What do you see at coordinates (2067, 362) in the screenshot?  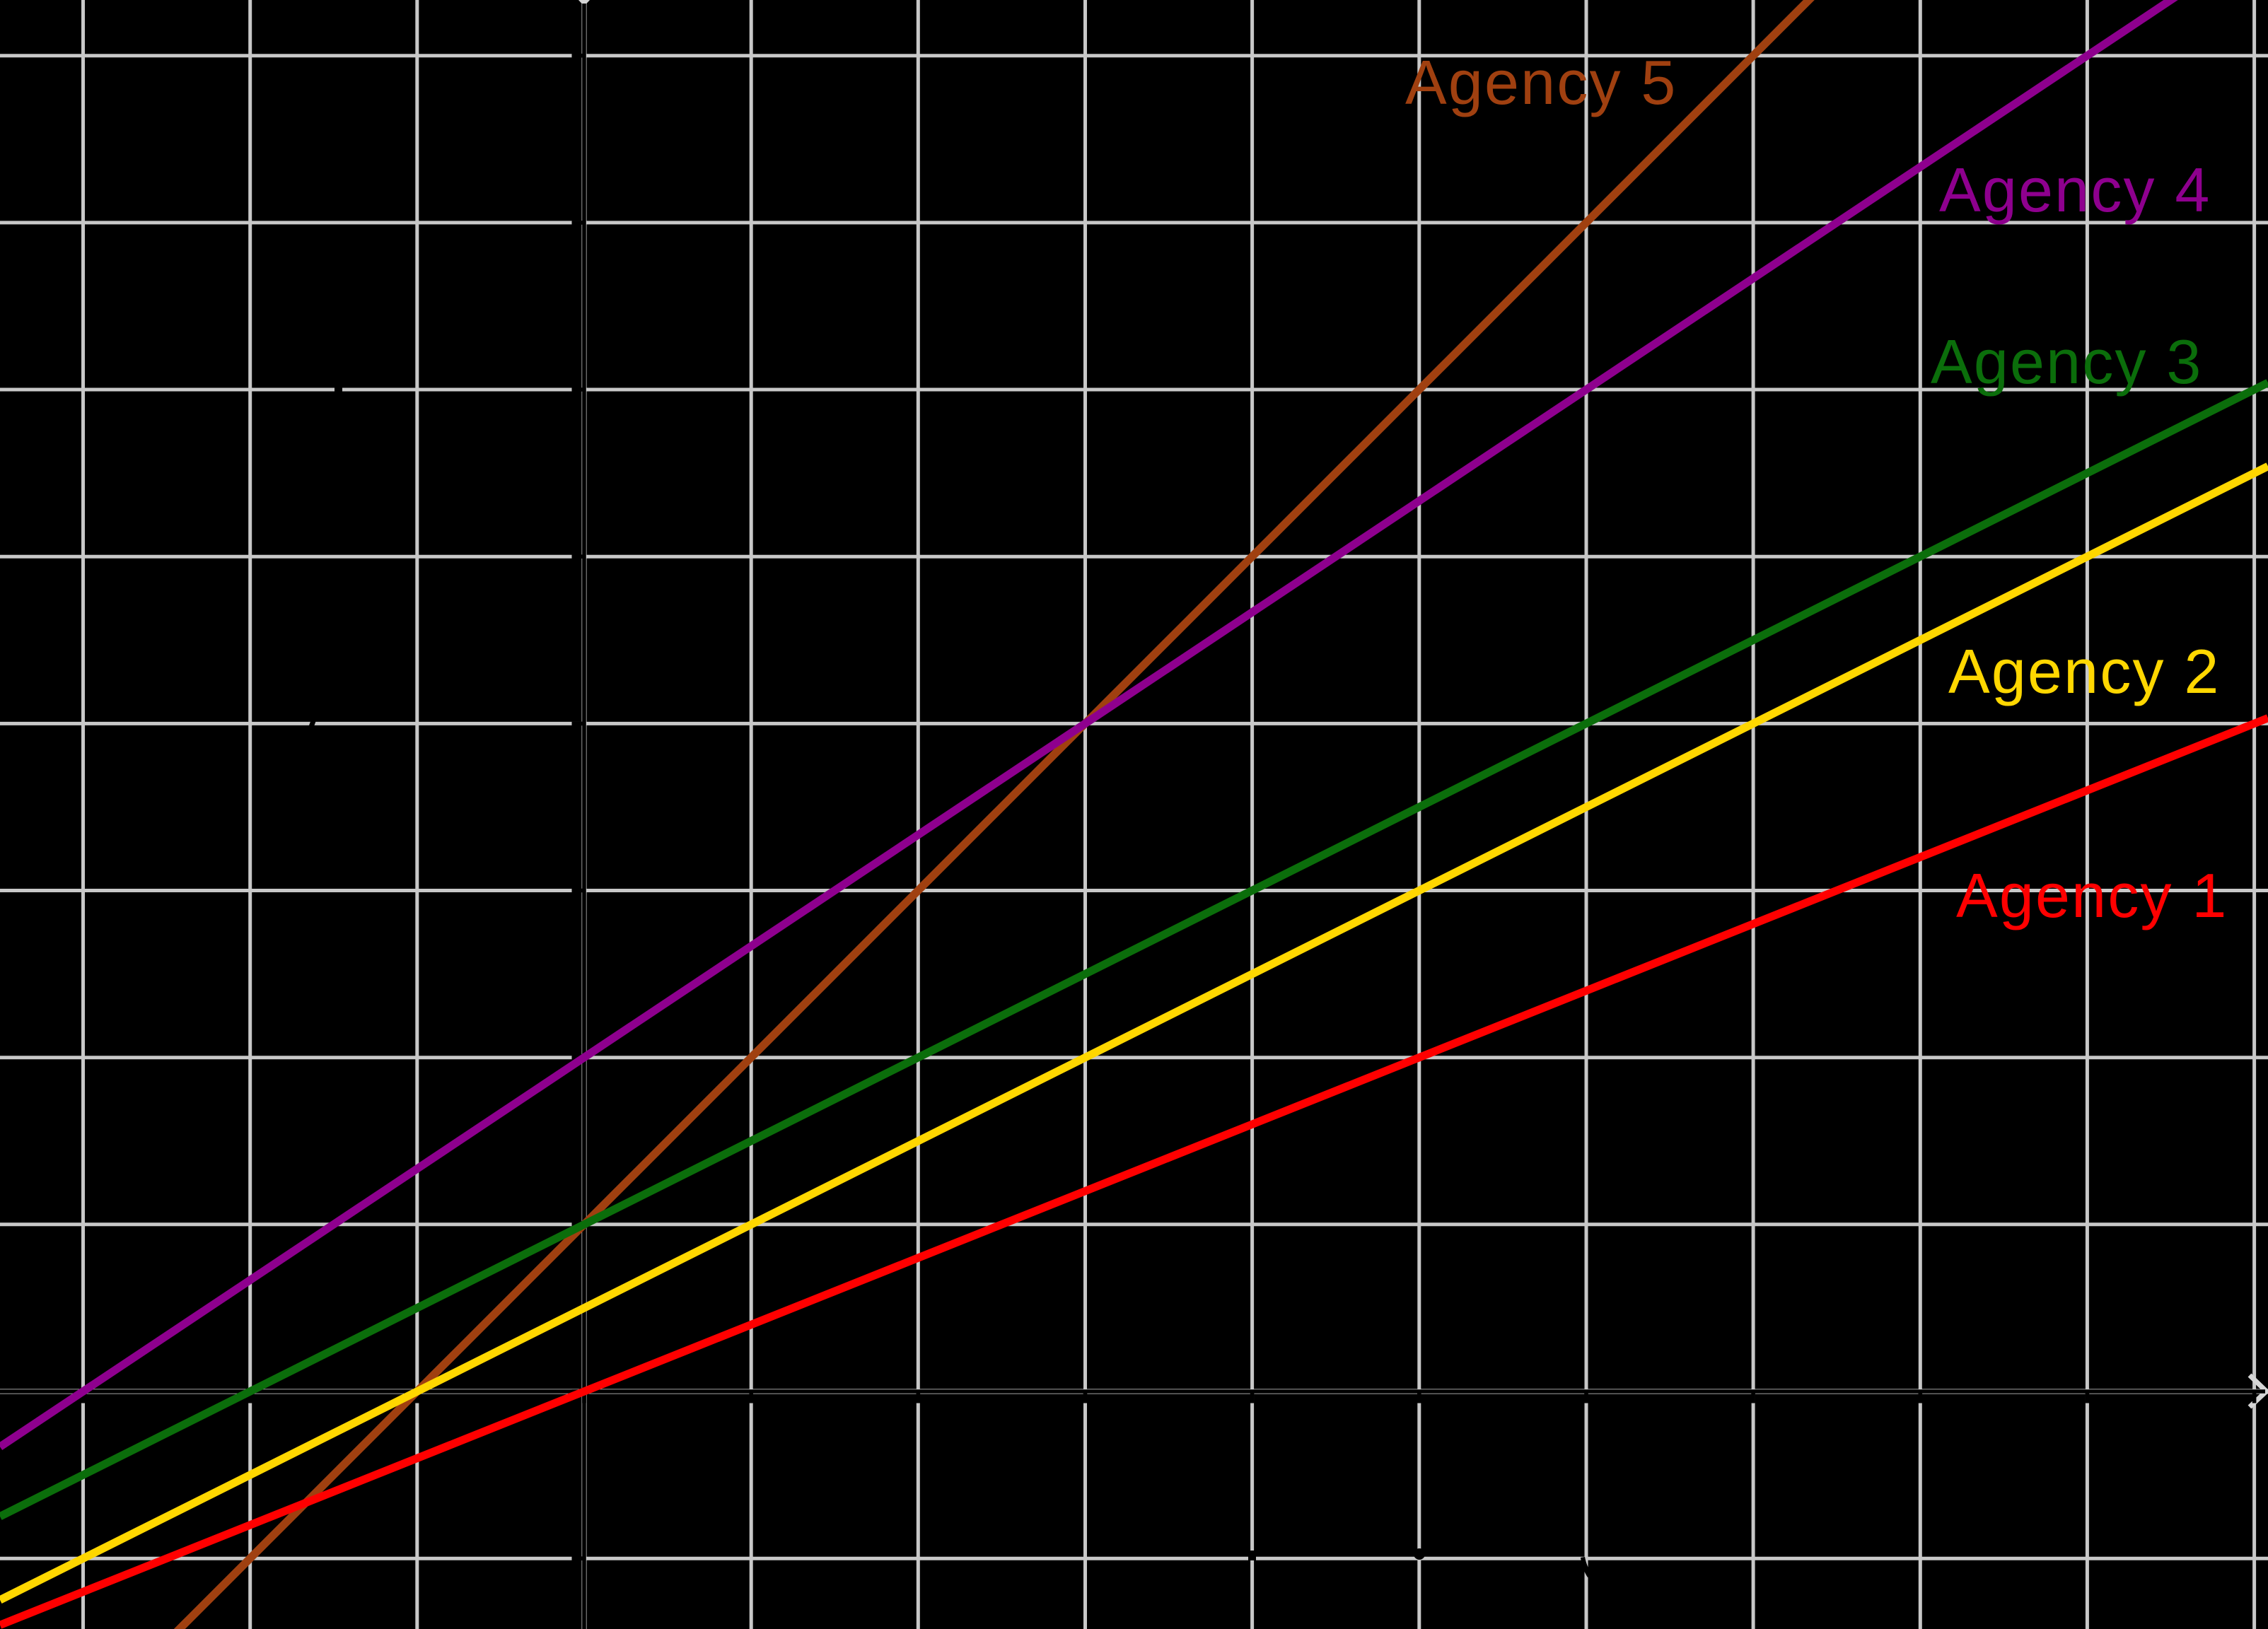 I see `svg-text: Agency 3` at bounding box center [2067, 362].